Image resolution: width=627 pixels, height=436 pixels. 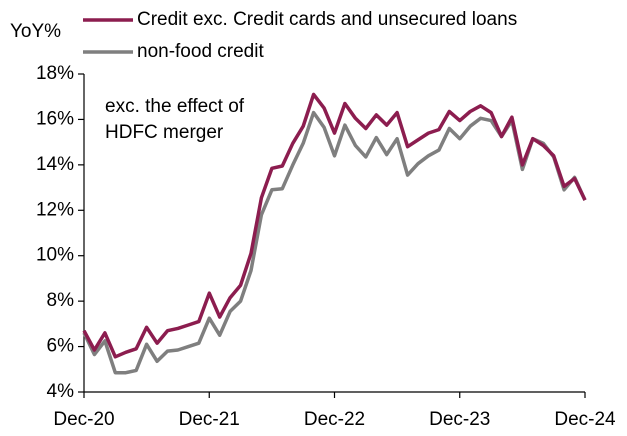 I want to click on x-tick-label: Dec-22, so click(x=334, y=419).